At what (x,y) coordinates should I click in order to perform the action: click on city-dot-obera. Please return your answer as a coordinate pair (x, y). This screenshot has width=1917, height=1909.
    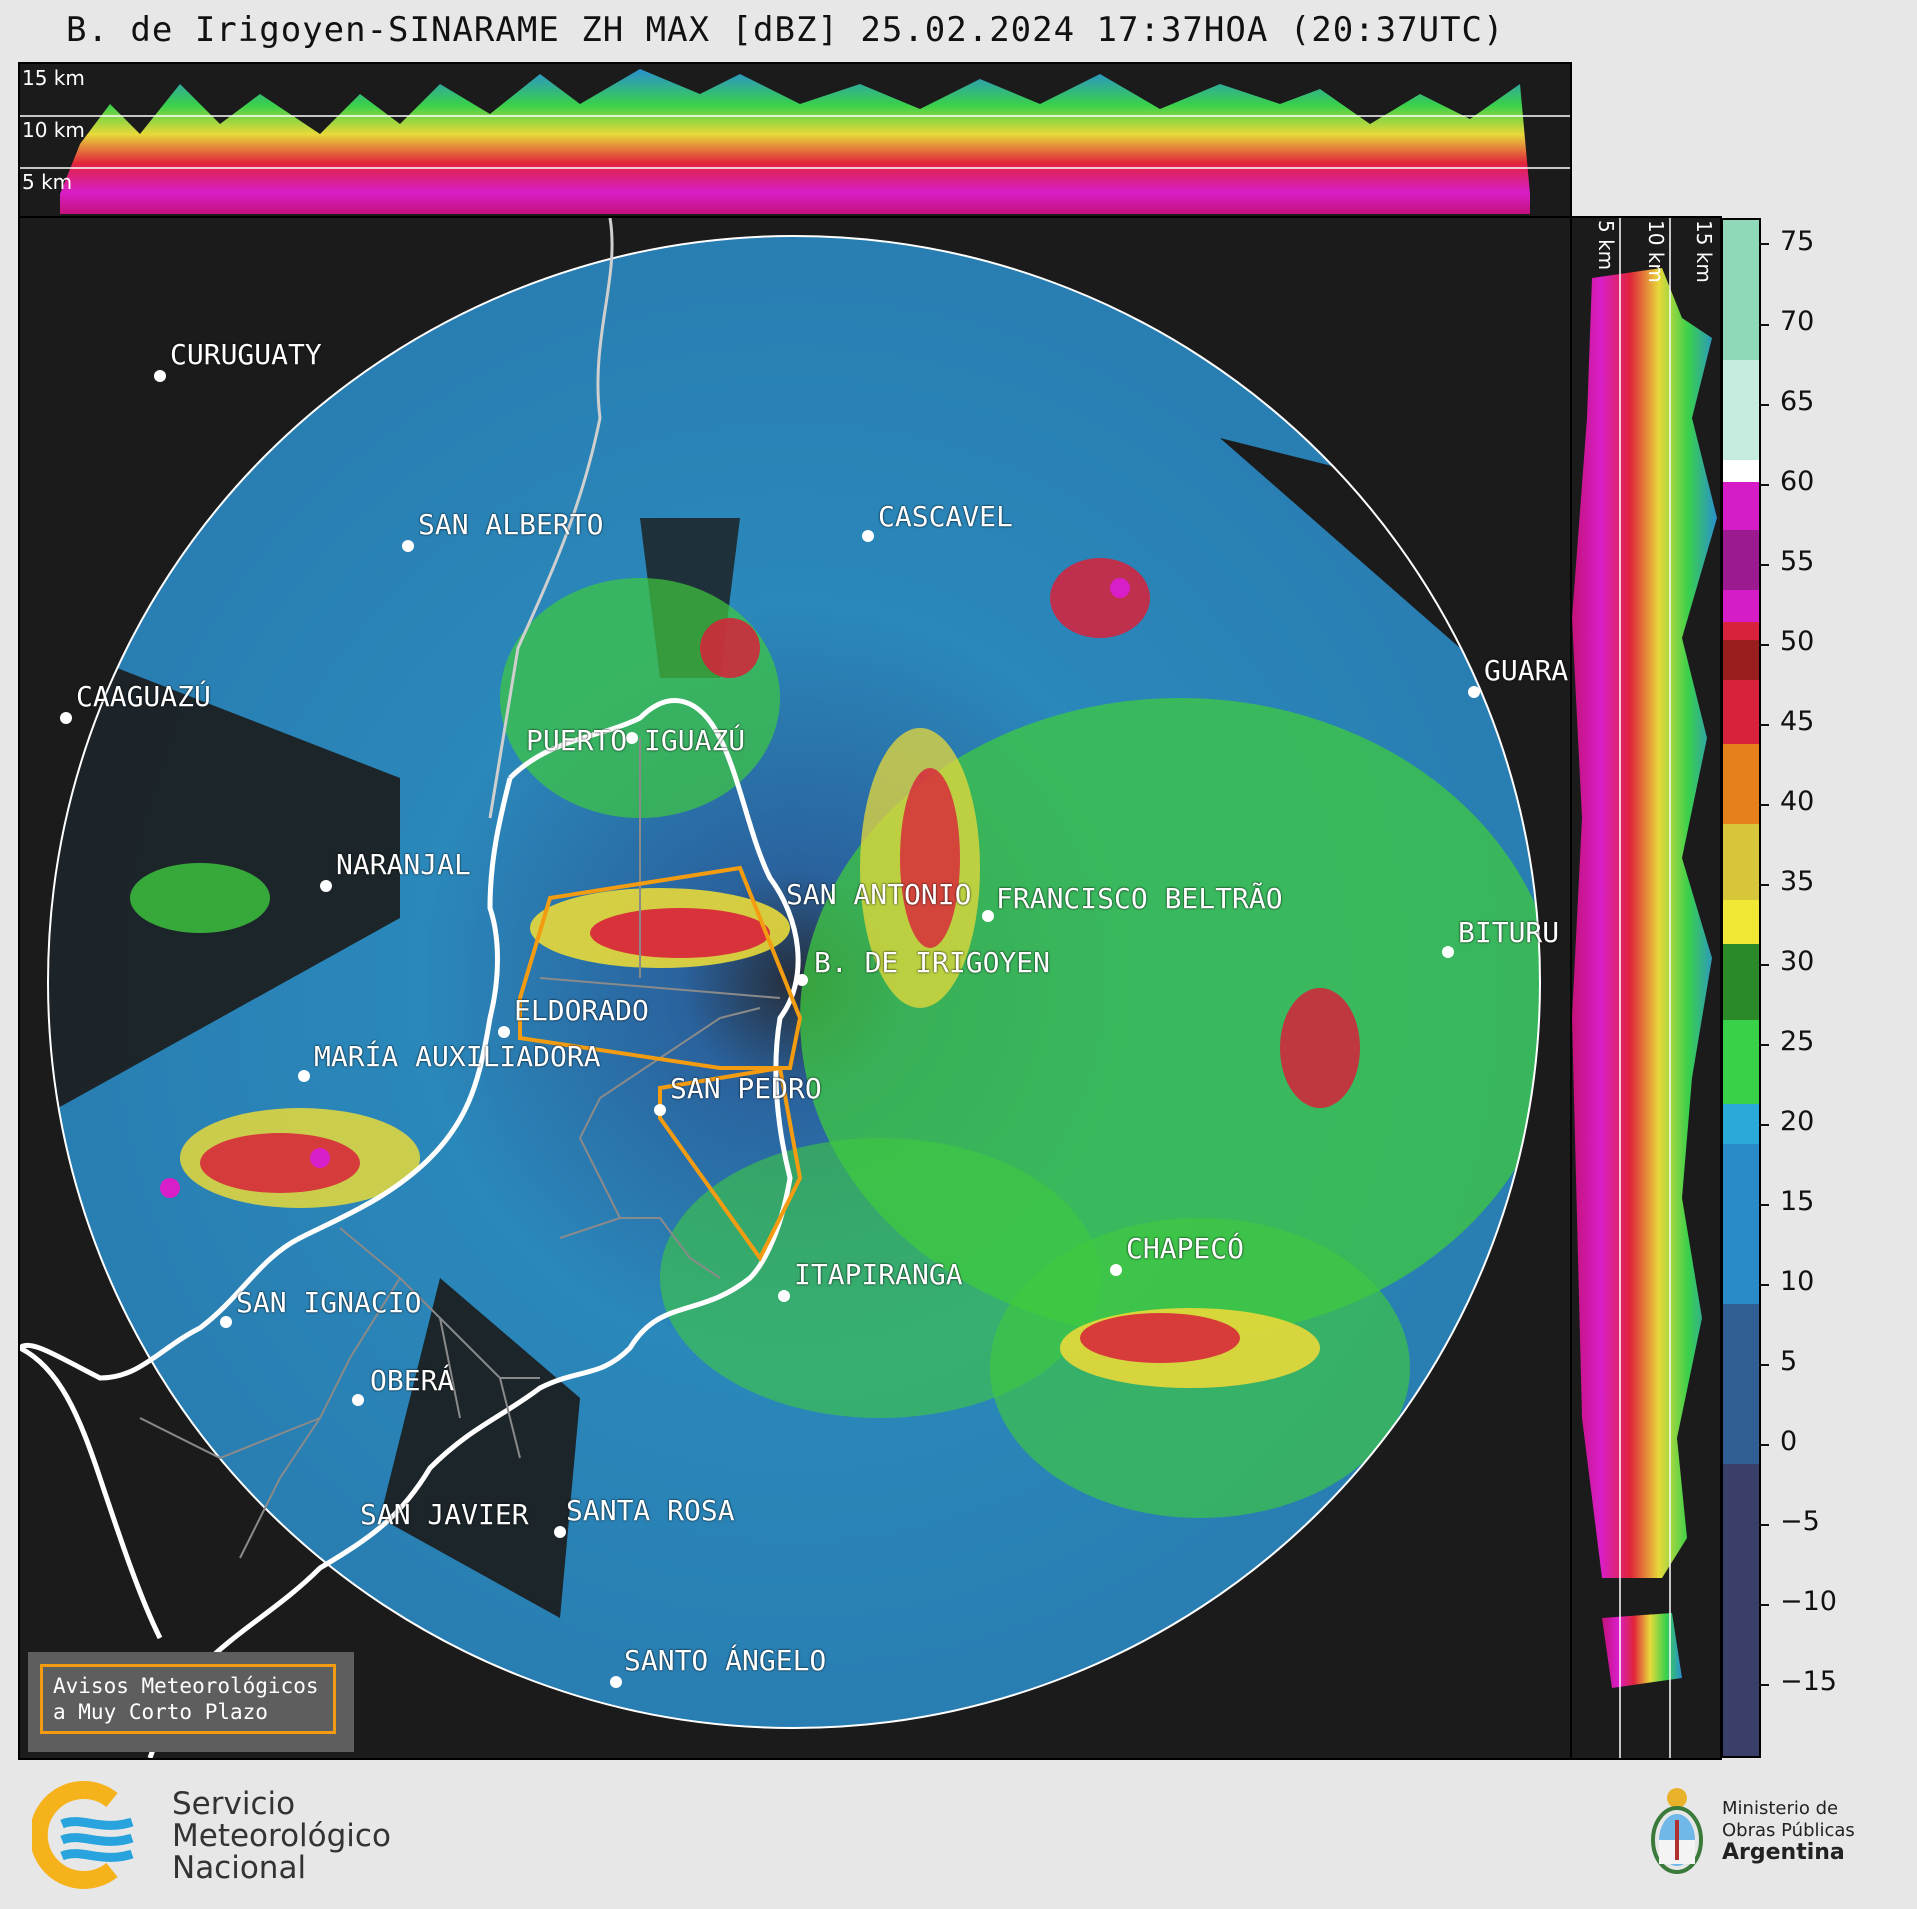
    Looking at the image, I should click on (358, 1400).